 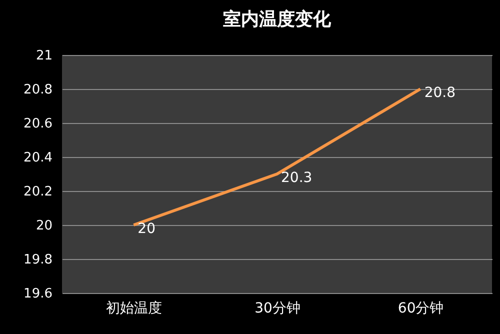 What do you see at coordinates (421, 308) in the screenshot?
I see `x-tick-label: 60分钟` at bounding box center [421, 308].